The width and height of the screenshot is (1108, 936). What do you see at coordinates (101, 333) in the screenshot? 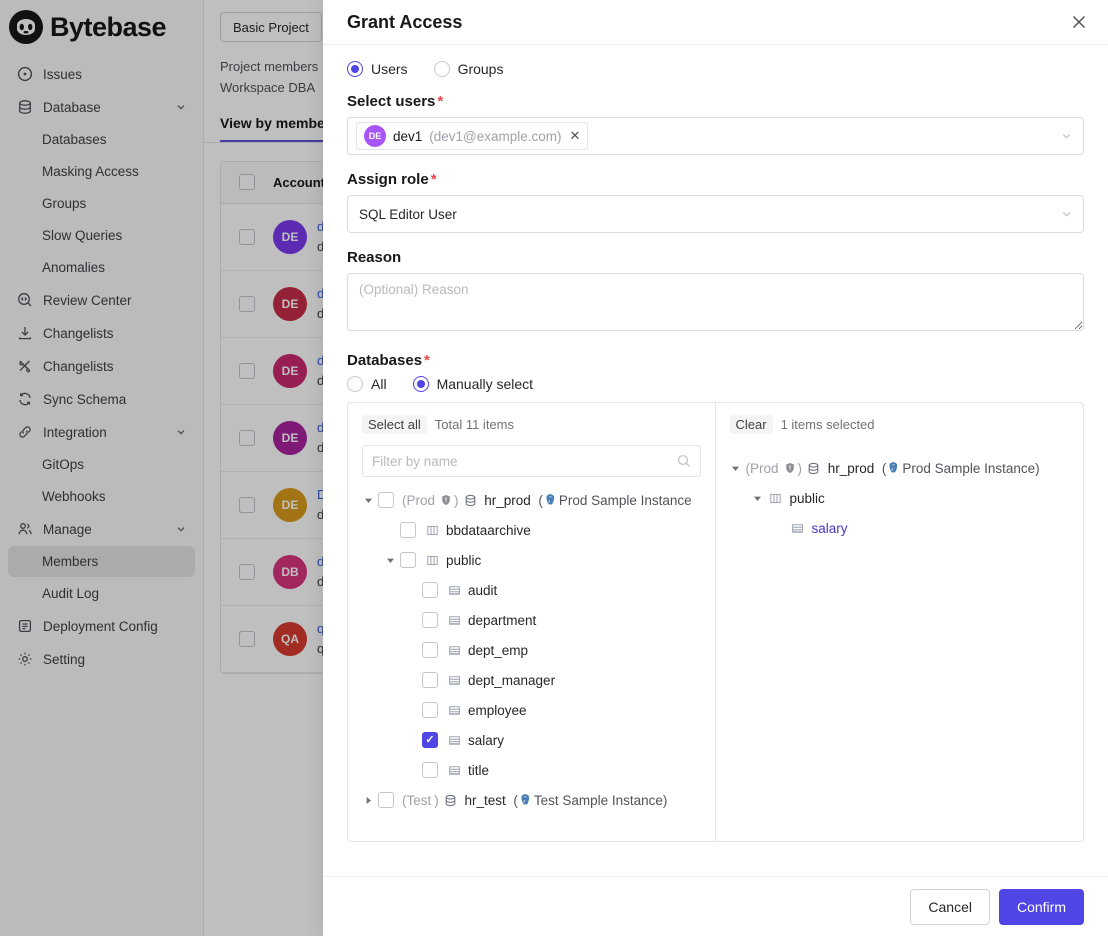
I see `sidebar-item-export-center: Changelists` at bounding box center [101, 333].